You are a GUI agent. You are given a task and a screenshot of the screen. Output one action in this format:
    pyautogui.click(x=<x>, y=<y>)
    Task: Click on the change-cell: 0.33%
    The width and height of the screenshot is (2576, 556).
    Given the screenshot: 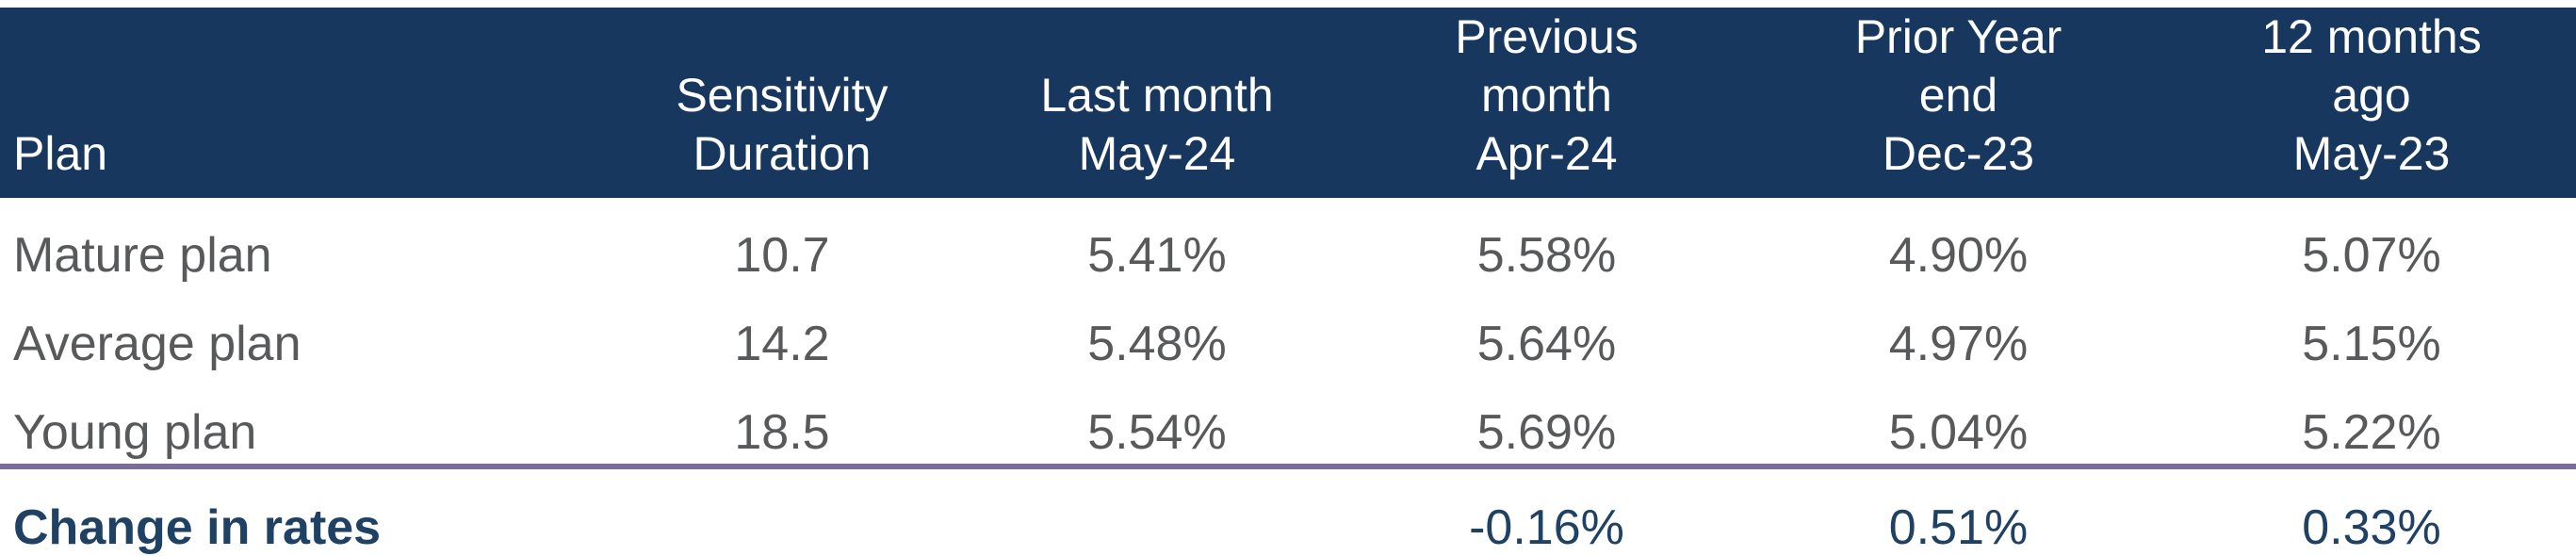 What is the action you would take?
    pyautogui.click(x=2371, y=510)
    